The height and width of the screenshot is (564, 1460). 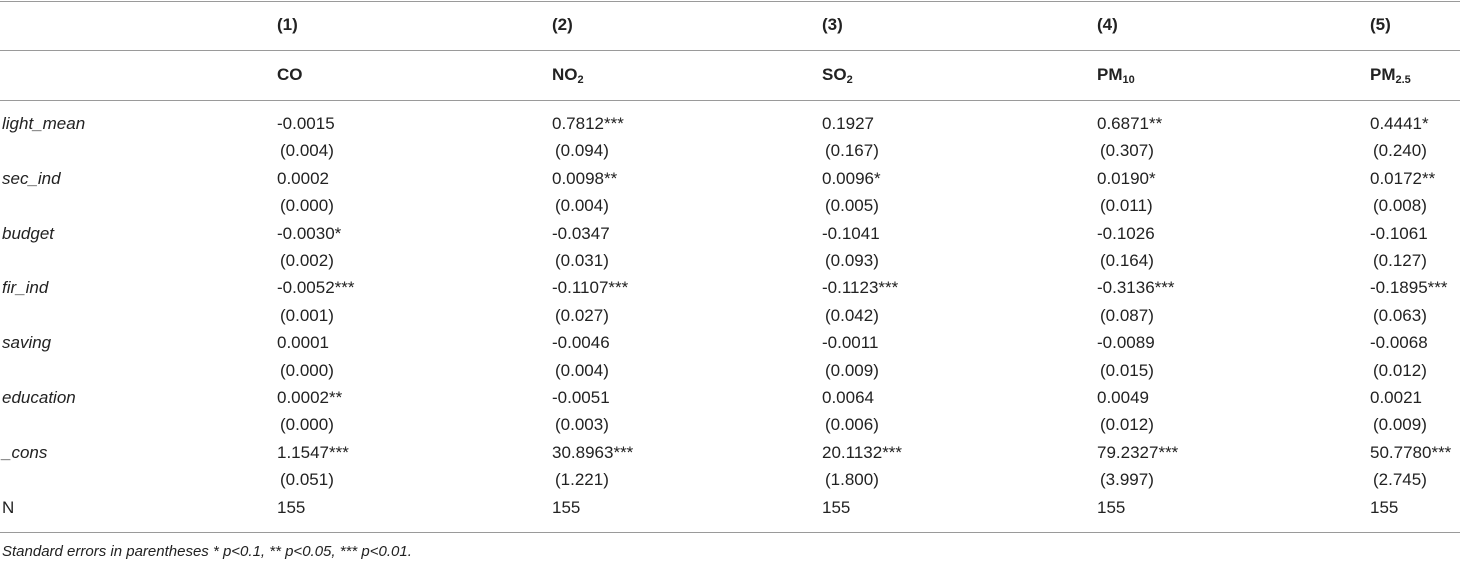 I want to click on standard-error: (0.063), so click(x=1400, y=315).